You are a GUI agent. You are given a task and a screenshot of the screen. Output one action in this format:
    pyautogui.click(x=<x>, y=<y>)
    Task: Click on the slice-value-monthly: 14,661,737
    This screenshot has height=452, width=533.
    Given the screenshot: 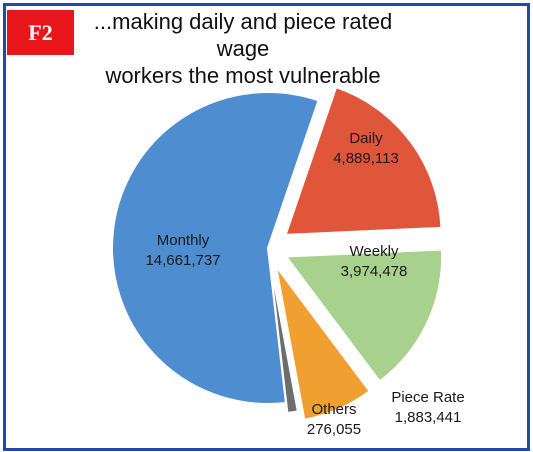 What is the action you would take?
    pyautogui.click(x=182, y=260)
    